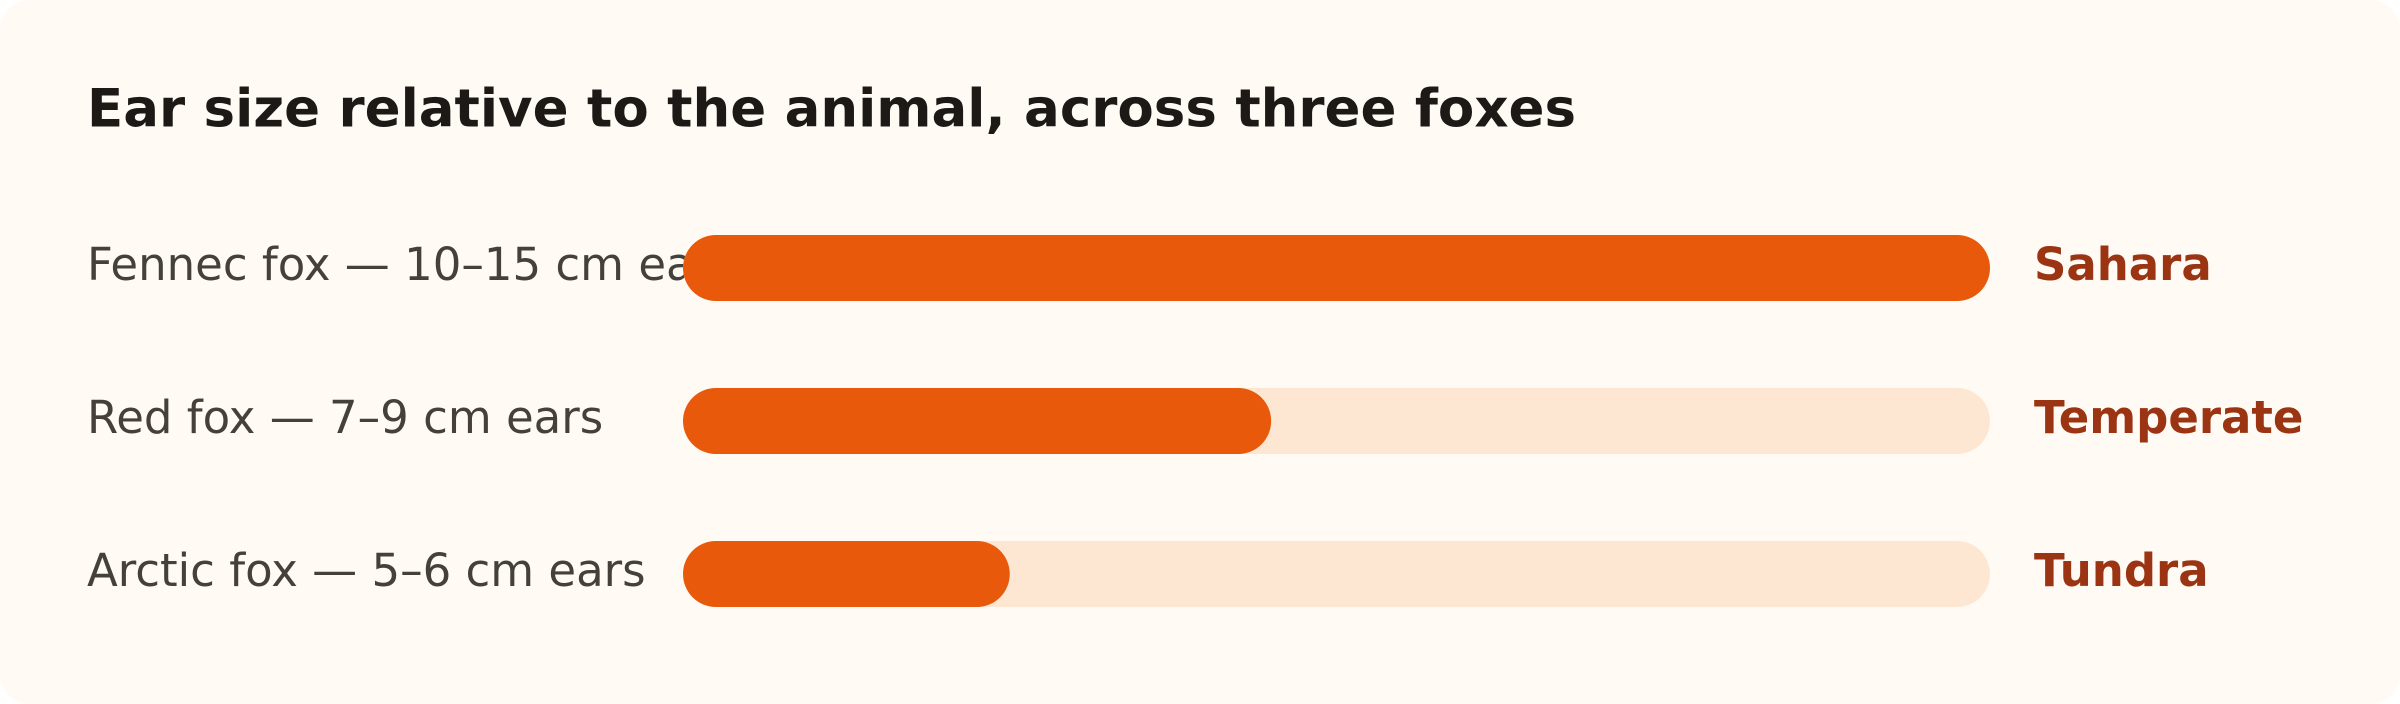 The height and width of the screenshot is (704, 2400). What do you see at coordinates (1336, 574) in the screenshot?
I see `track` at bounding box center [1336, 574].